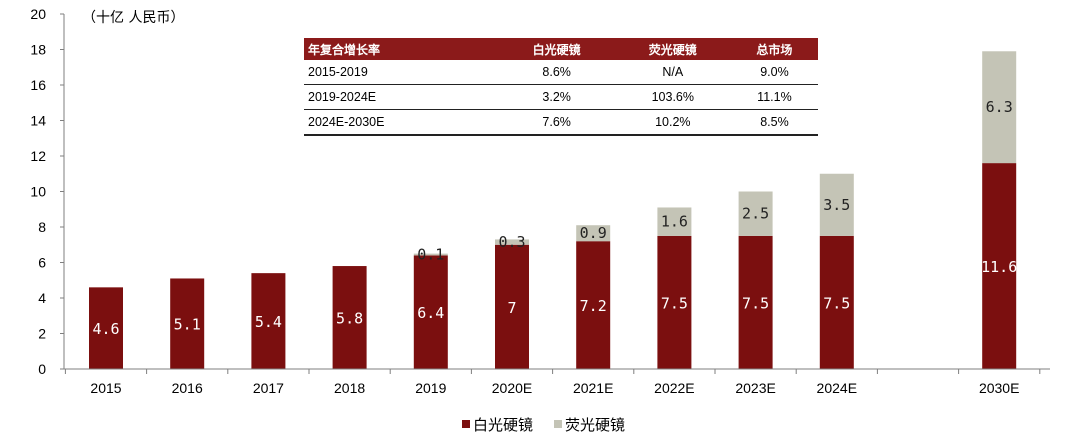 This screenshot has width=1080, height=437. Describe the element at coordinates (672, 72) in the screenshot. I see `table-cell: N/A` at that location.